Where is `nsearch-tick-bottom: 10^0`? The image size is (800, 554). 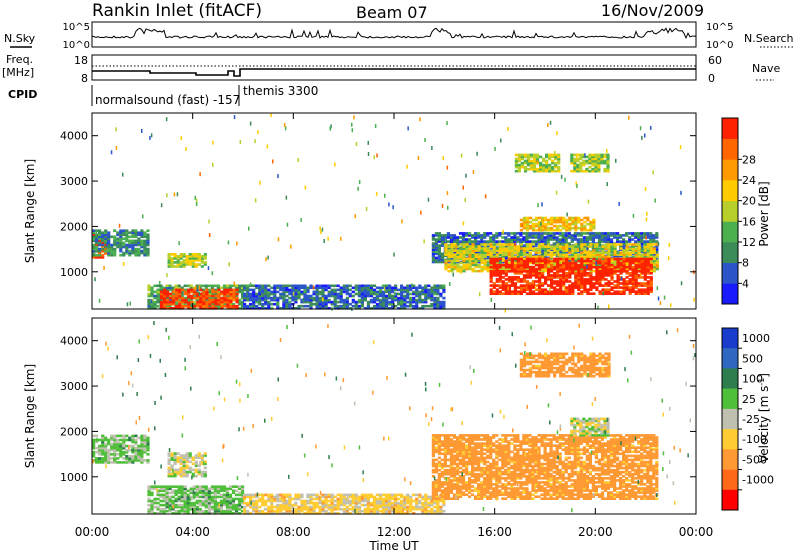 nsearch-tick-bottom: 10^0 is located at coordinates (719, 45).